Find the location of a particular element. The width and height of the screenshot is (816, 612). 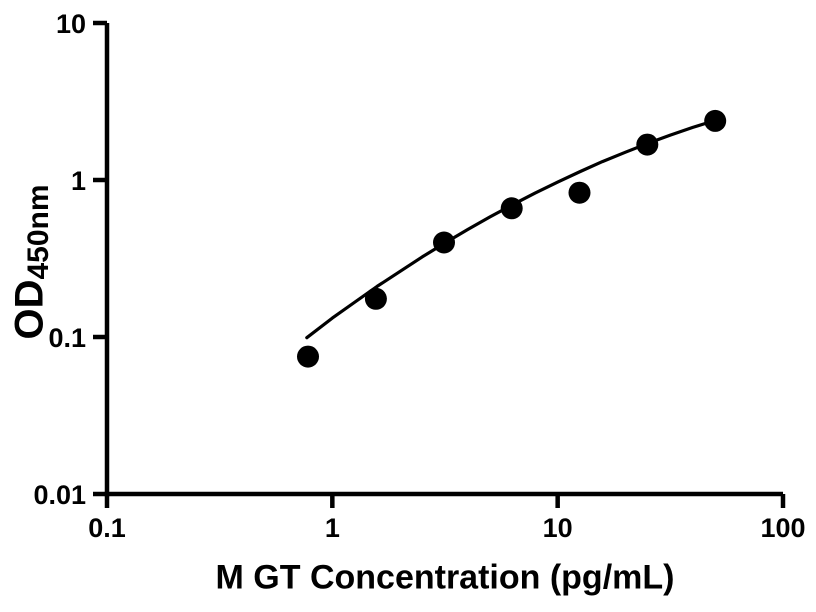

x-axis-title: M GT Concentration (pg/mL) is located at coordinates (445, 577).